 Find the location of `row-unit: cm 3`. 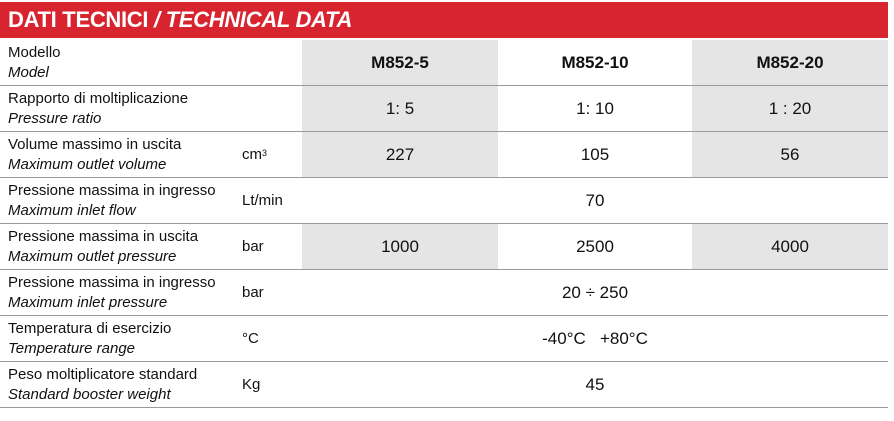

row-unit: cm 3 is located at coordinates (267, 154).